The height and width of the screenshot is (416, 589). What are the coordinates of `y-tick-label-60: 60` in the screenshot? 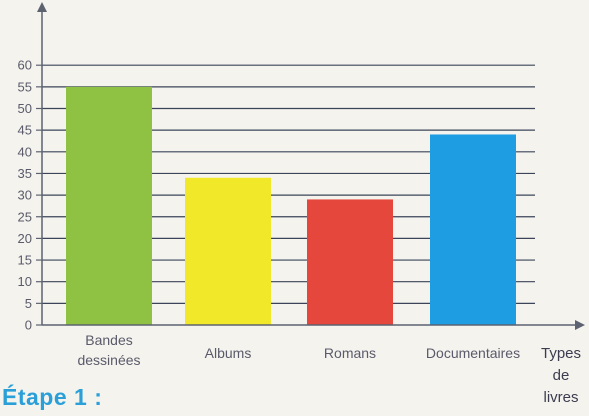 It's located at (25, 65).